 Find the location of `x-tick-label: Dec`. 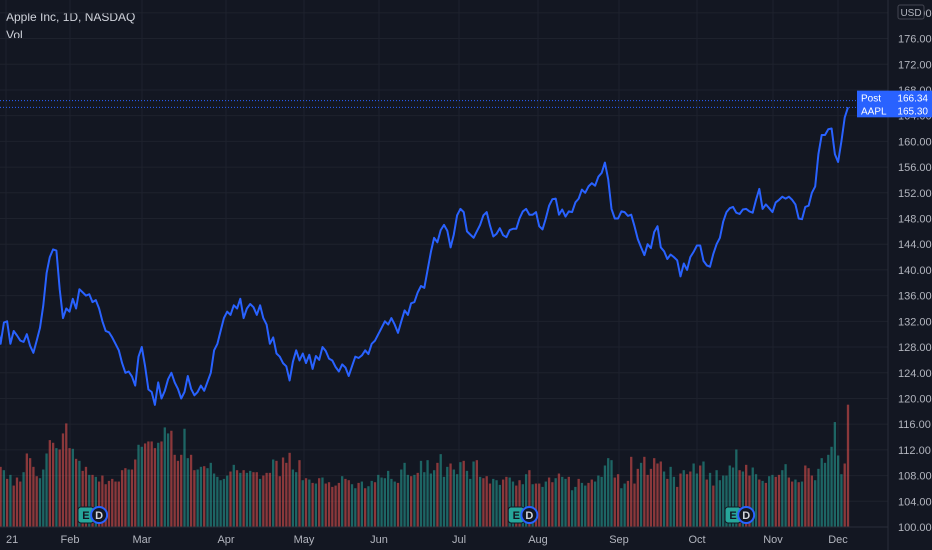

x-tick-label: Dec is located at coordinates (838, 540).